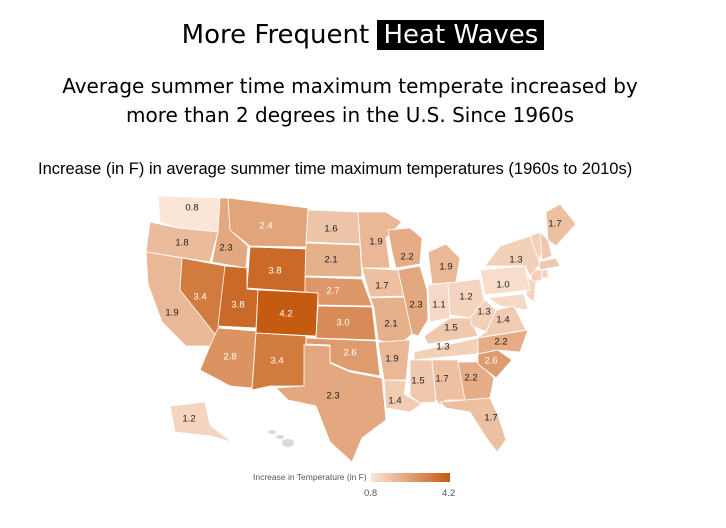 Image resolution: width=726 pixels, height=528 pixels. What do you see at coordinates (490, 418) in the screenshot?
I see `state-value-label-fl: 1.7` at bounding box center [490, 418].